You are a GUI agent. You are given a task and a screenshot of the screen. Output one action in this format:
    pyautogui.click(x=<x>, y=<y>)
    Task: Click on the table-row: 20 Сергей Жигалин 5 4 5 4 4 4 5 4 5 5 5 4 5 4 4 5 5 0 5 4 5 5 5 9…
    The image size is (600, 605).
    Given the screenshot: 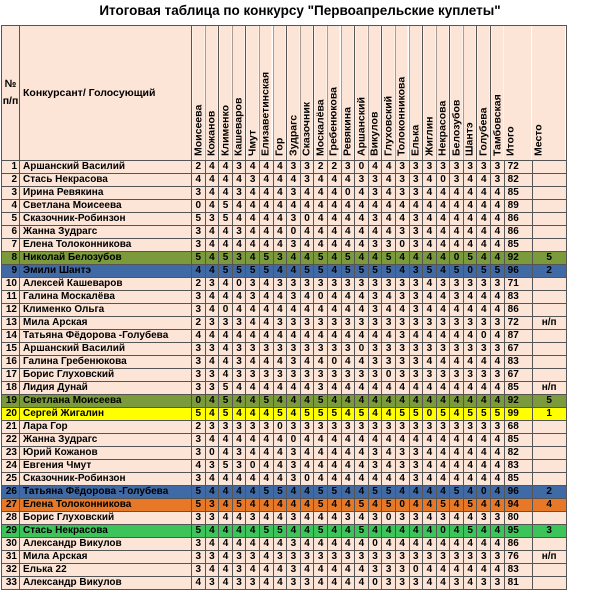 What is the action you would take?
    pyautogui.click(x=284, y=414)
    